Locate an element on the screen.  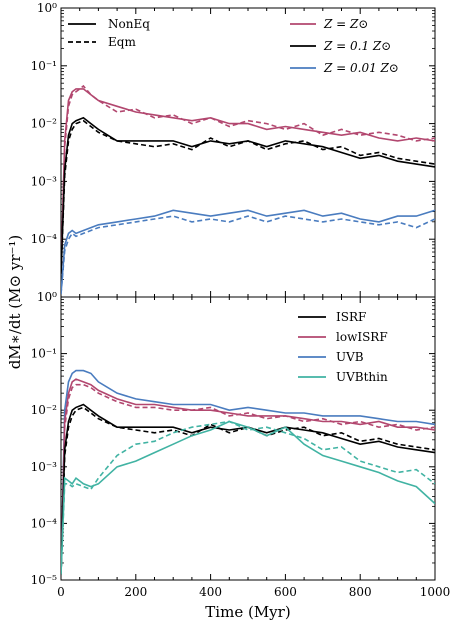
top-ytick-label: 10⁻¹ is located at coordinates (44, 66).